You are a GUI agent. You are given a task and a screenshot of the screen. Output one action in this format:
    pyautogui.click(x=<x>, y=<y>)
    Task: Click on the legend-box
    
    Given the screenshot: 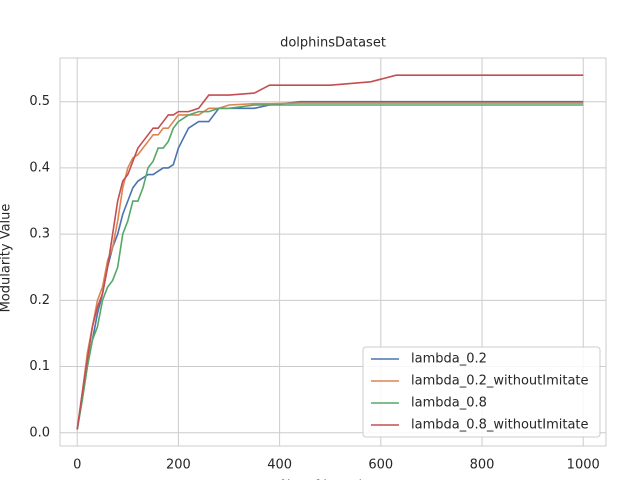 What is the action you would take?
    pyautogui.click(x=481, y=392)
    